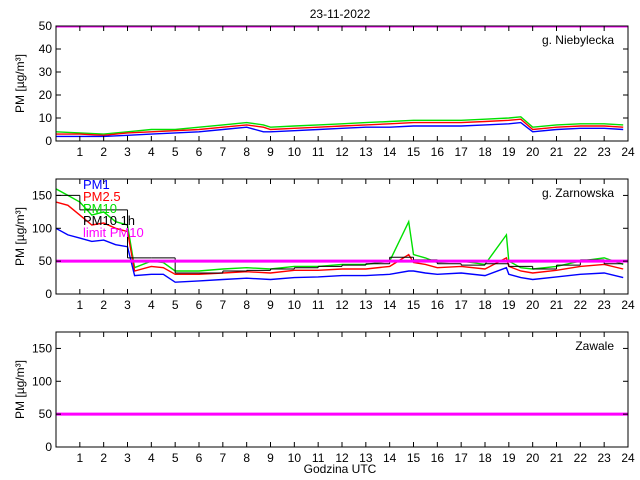 The image size is (640, 480). I want to click on y-tick-label: 40, so click(46, 49).